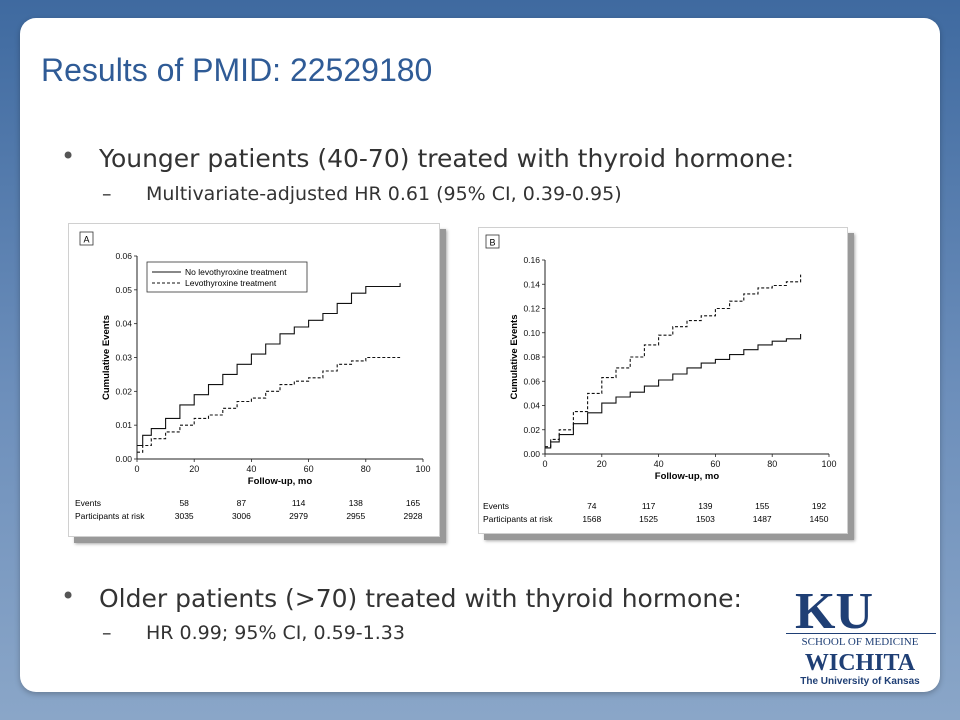 This screenshot has width=960, height=720. What do you see at coordinates (242, 503) in the screenshot?
I see `events-cell: 87` at bounding box center [242, 503].